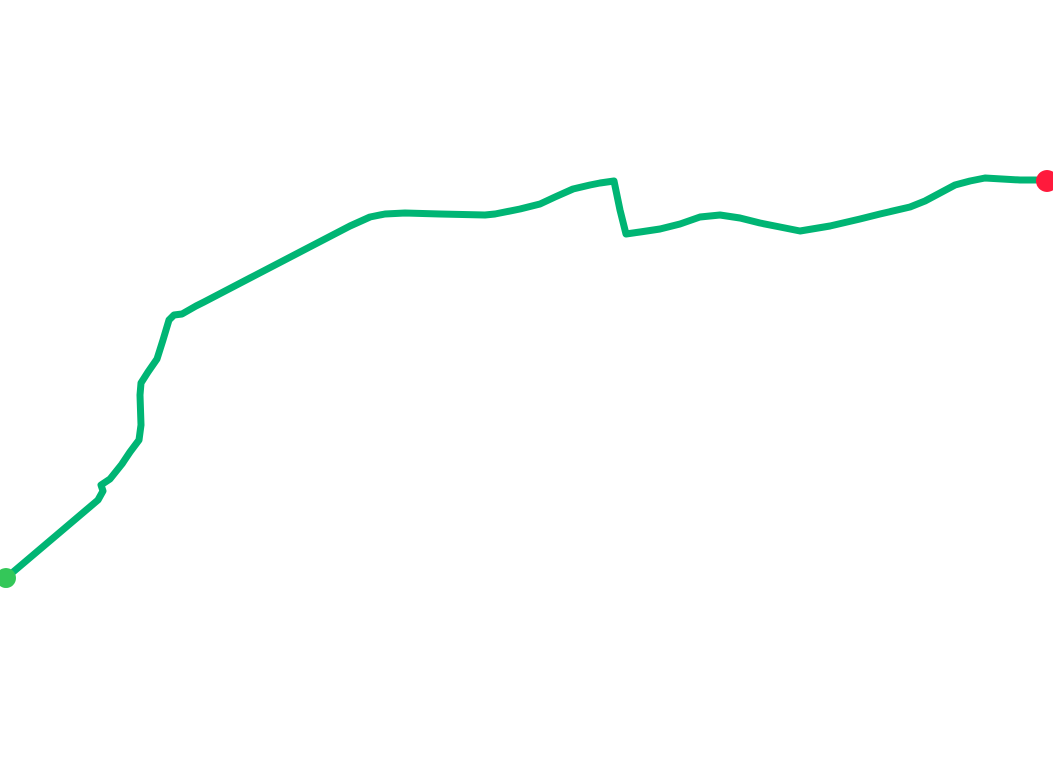  Describe the element at coordinates (8, 578) in the screenshot. I see `start-point-icon` at that location.